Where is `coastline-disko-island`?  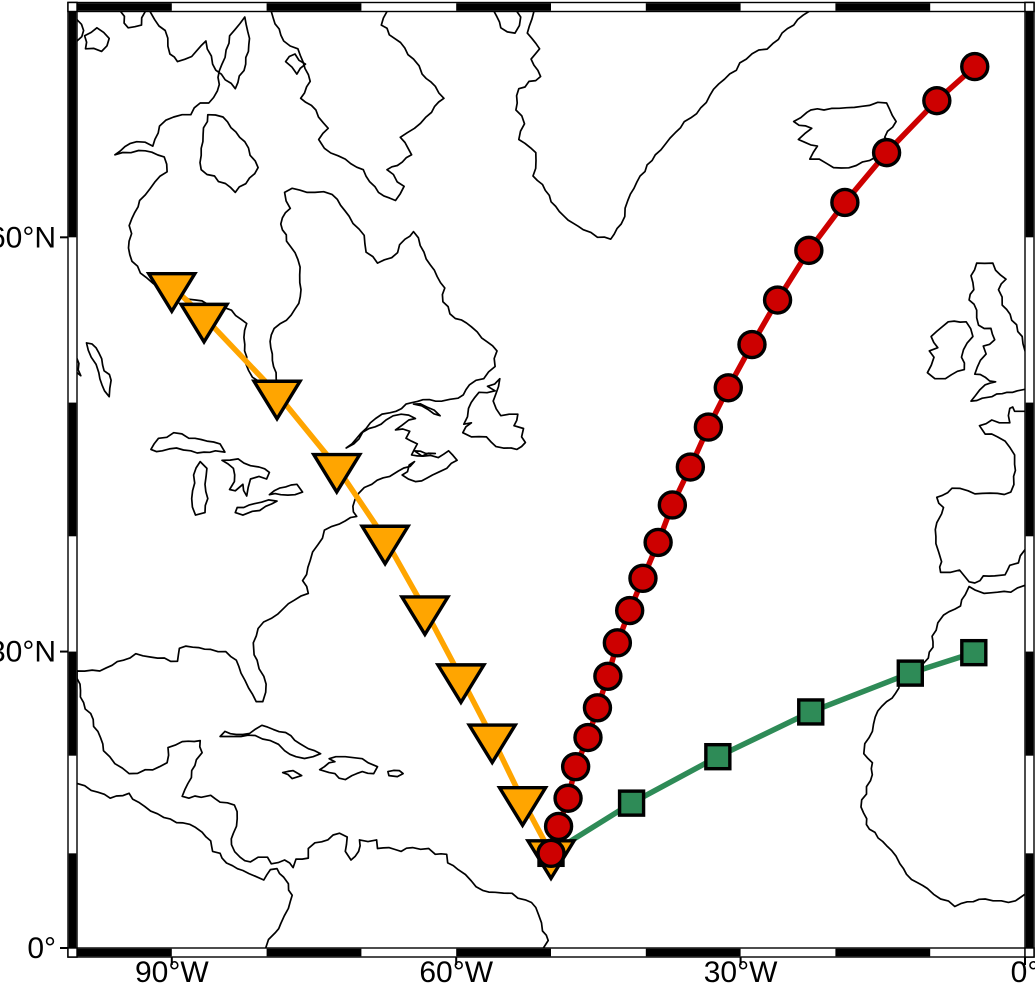
coastline-disko-island is located at coordinates (507, 22).